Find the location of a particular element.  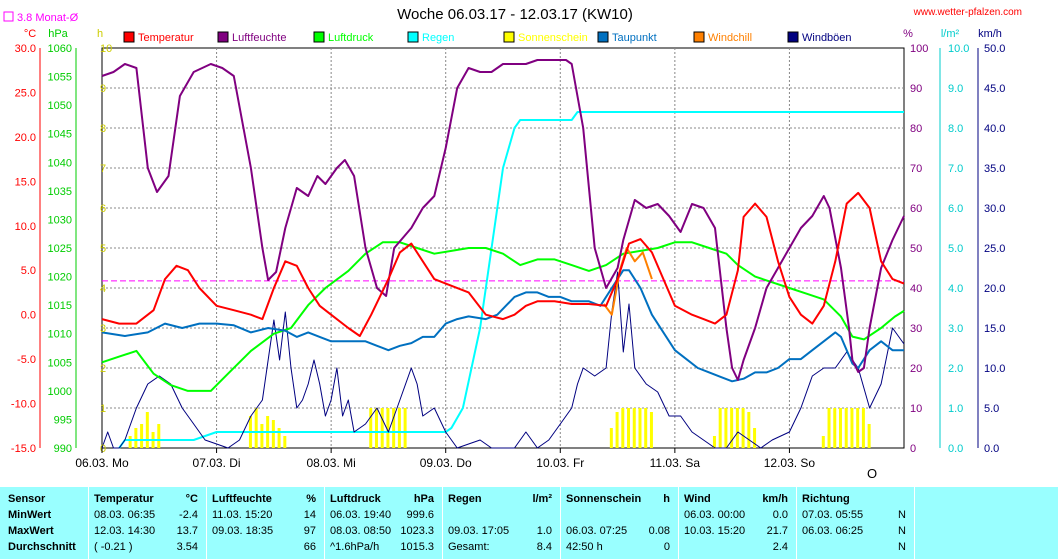

monthly-avg-legend-swatch is located at coordinates (8, 16).